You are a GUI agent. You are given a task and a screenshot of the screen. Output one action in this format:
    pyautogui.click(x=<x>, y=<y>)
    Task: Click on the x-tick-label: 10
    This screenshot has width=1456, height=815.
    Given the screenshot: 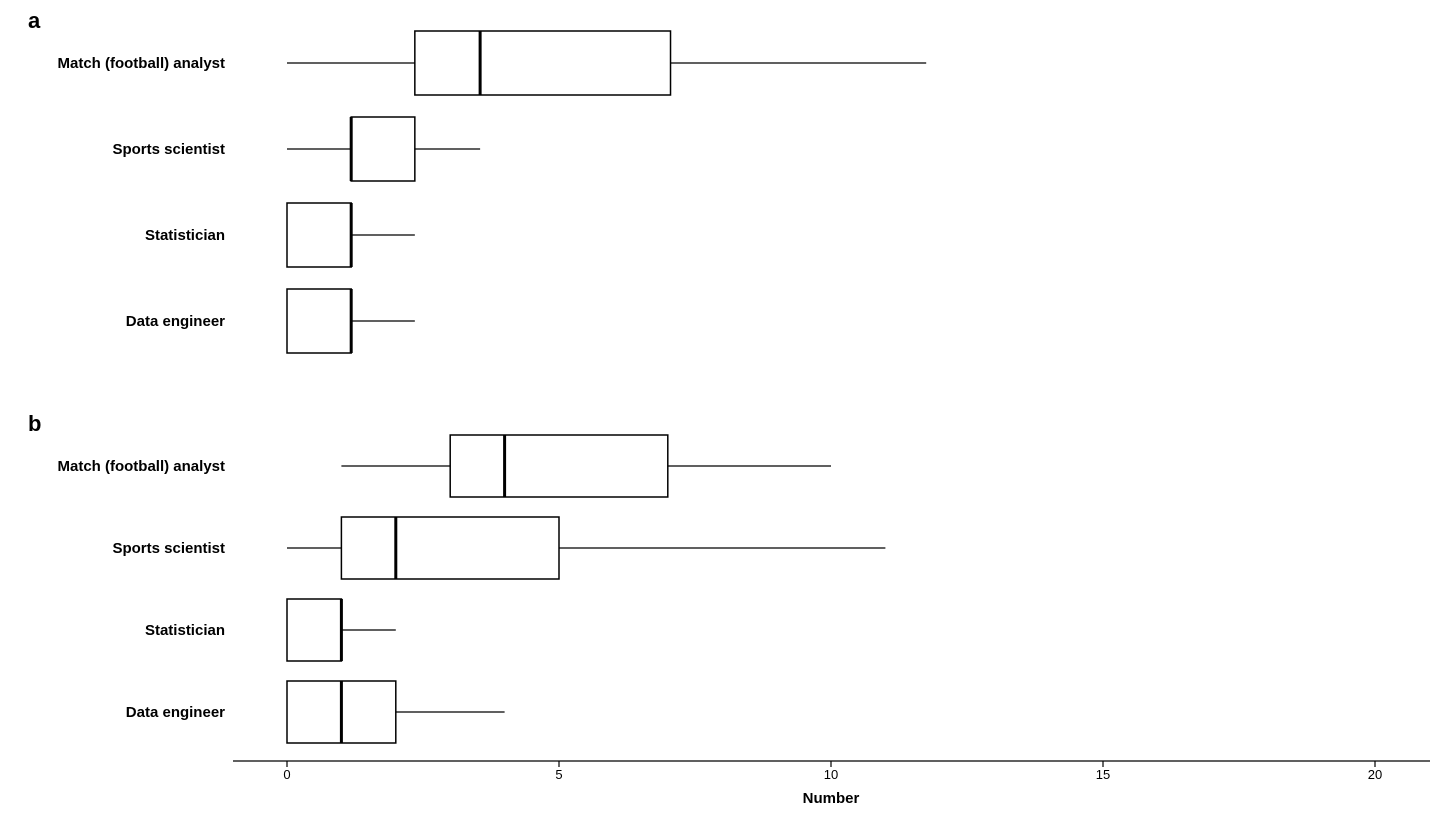 What is the action you would take?
    pyautogui.click(x=831, y=774)
    